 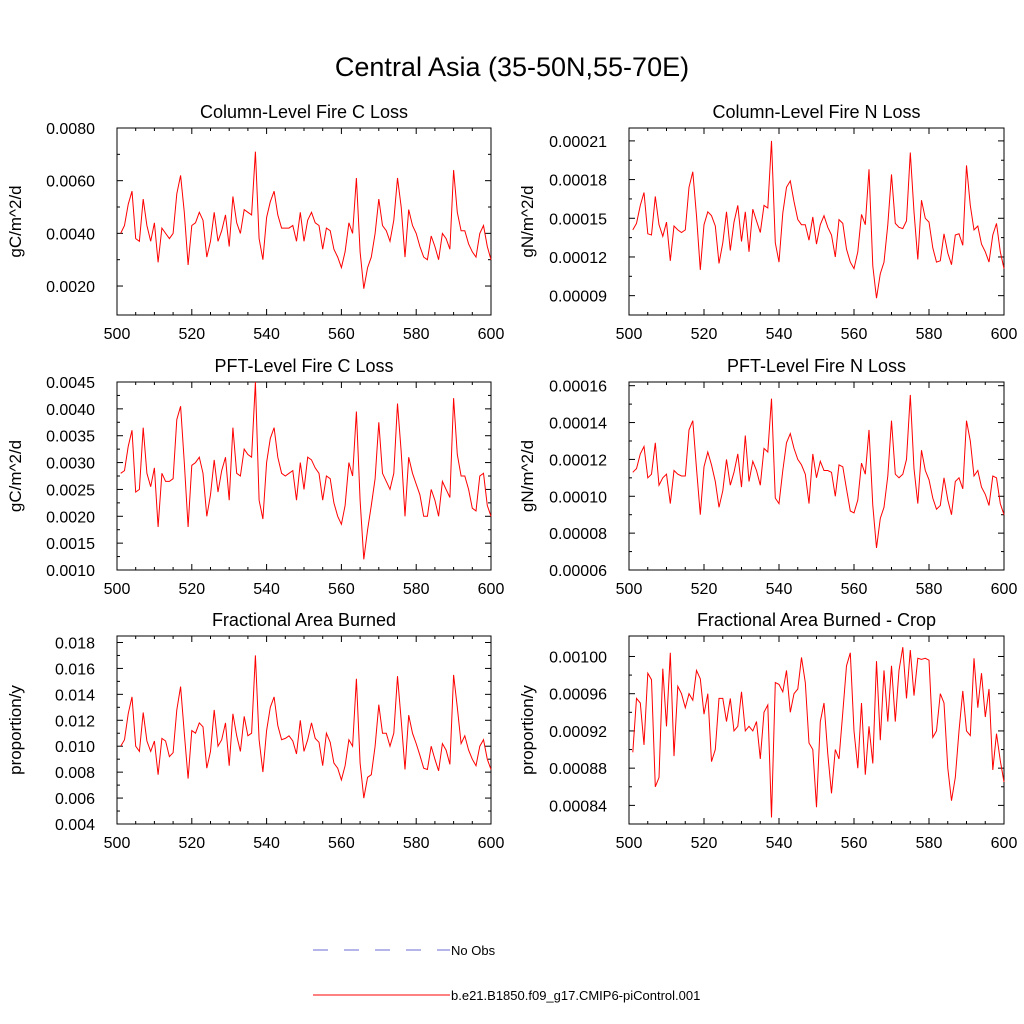 I want to click on y-tick-label: 0.00084, so click(x=578, y=806).